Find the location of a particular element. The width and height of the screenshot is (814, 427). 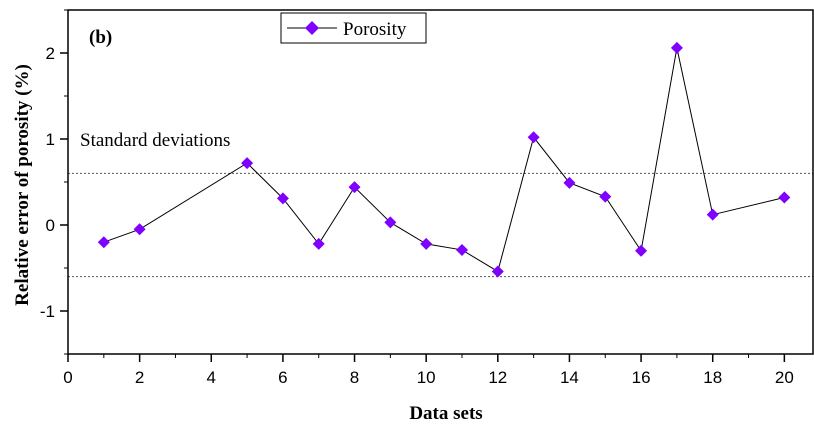

x-tick-label: 8 is located at coordinates (354, 377).